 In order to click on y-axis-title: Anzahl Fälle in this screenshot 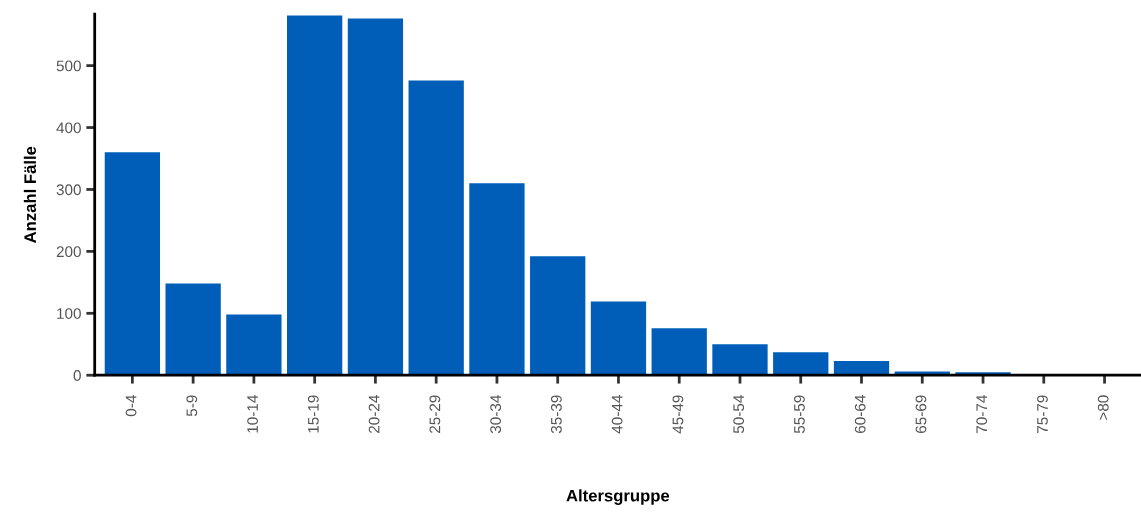, I will do `click(30, 194)`.